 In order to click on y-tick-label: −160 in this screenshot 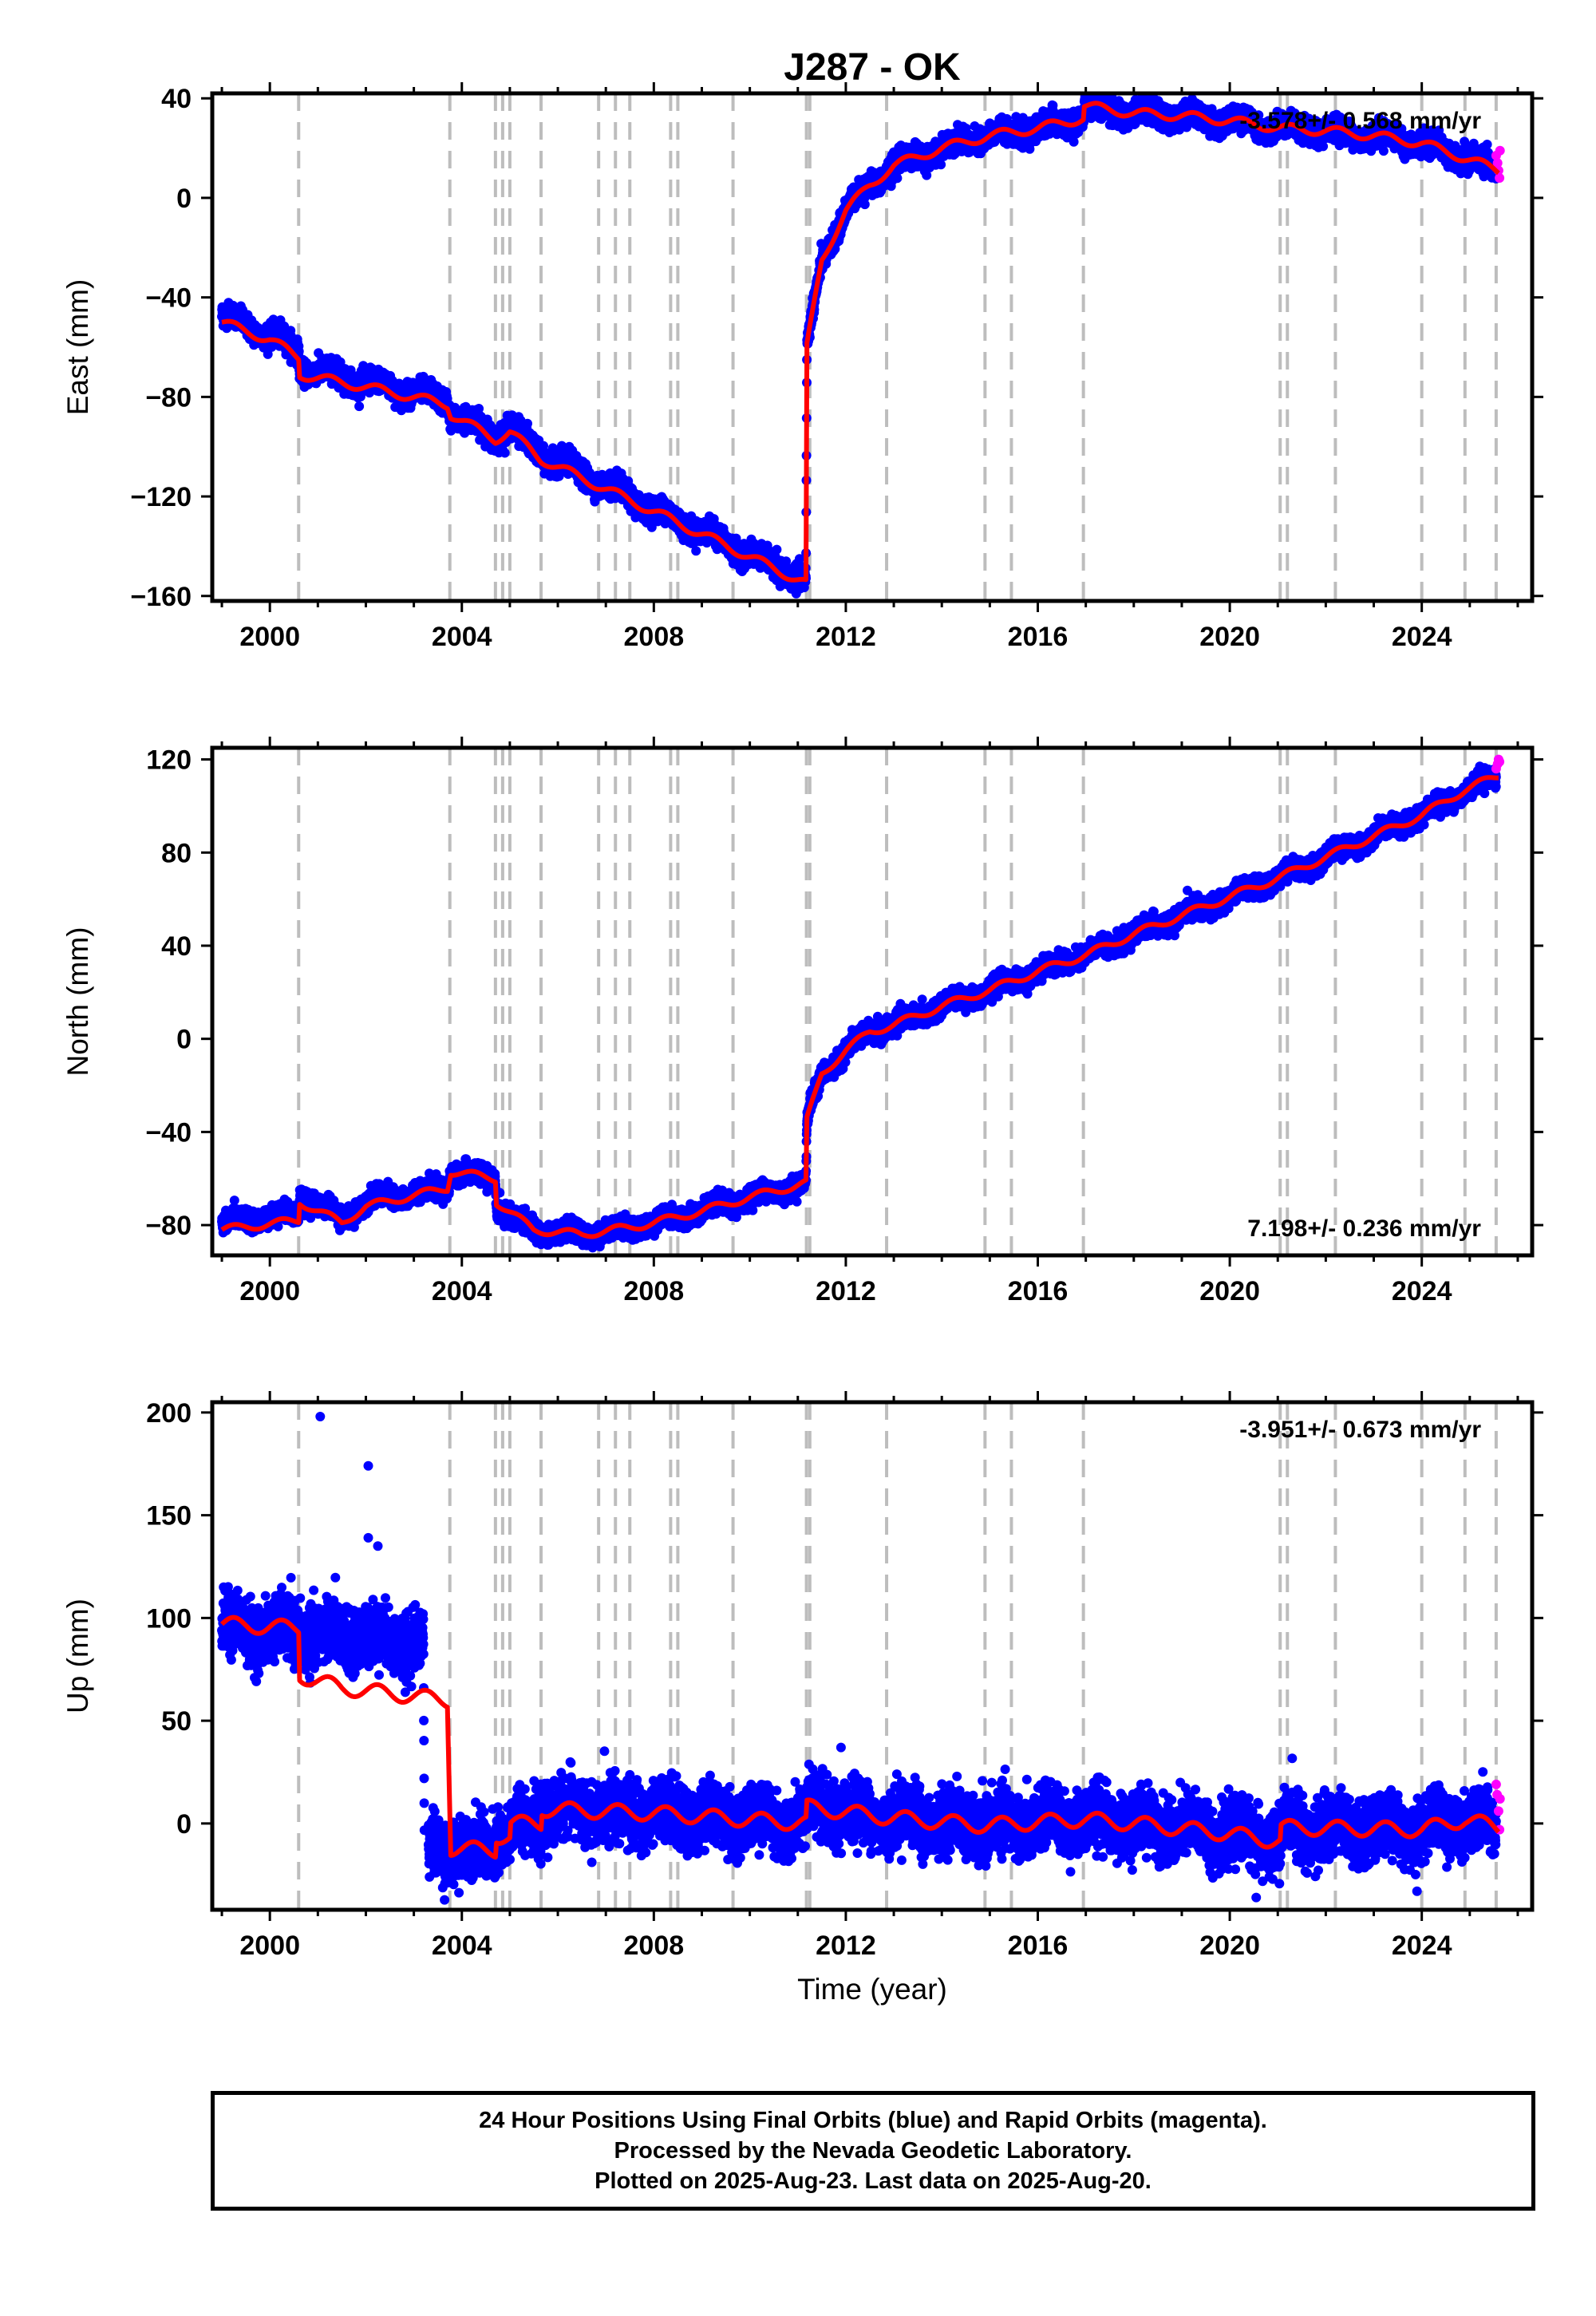, I will do `click(161, 597)`.